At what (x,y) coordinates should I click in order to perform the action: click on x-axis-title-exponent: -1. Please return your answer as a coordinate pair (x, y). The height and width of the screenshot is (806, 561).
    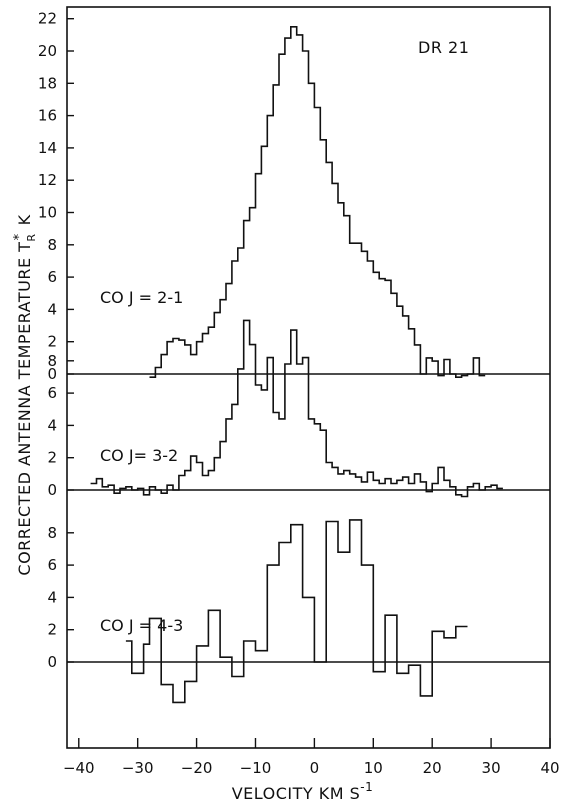
    Looking at the image, I should click on (366, 787).